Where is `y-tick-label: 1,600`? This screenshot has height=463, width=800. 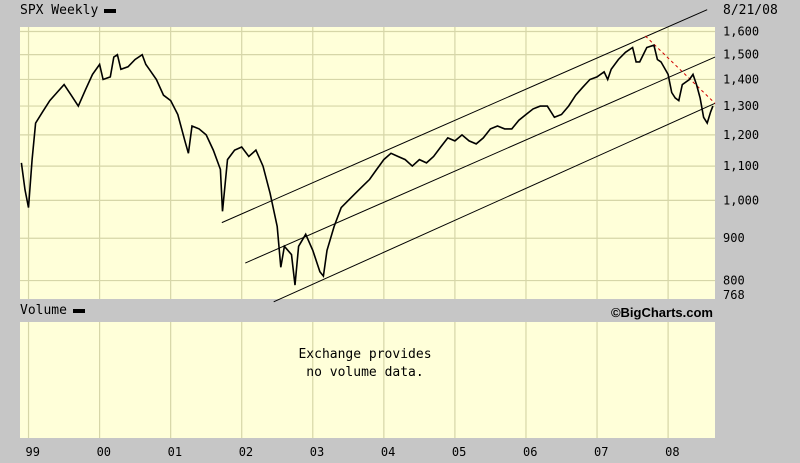 y-tick-label: 1,600 is located at coordinates (741, 31).